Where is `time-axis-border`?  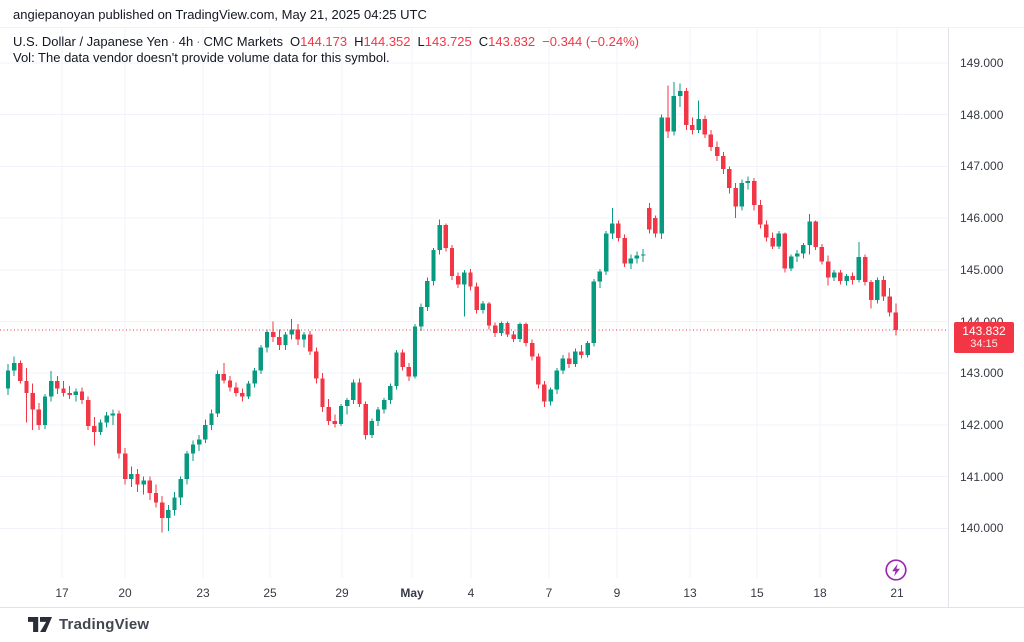
time-axis-border is located at coordinates (512, 607).